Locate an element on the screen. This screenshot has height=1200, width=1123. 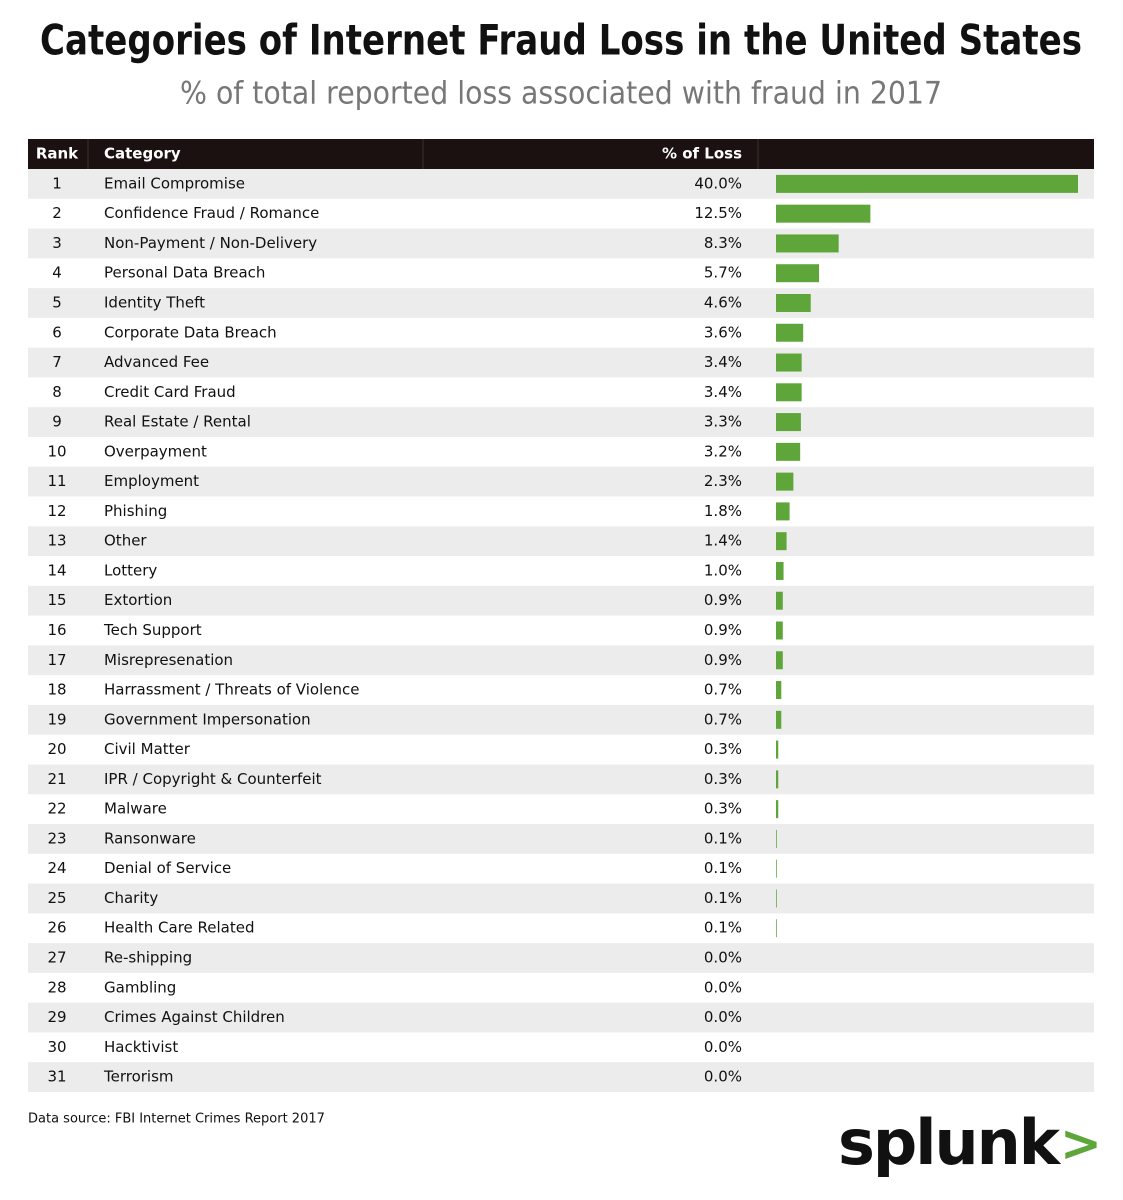
category-label: Ransonware is located at coordinates (150, 838).